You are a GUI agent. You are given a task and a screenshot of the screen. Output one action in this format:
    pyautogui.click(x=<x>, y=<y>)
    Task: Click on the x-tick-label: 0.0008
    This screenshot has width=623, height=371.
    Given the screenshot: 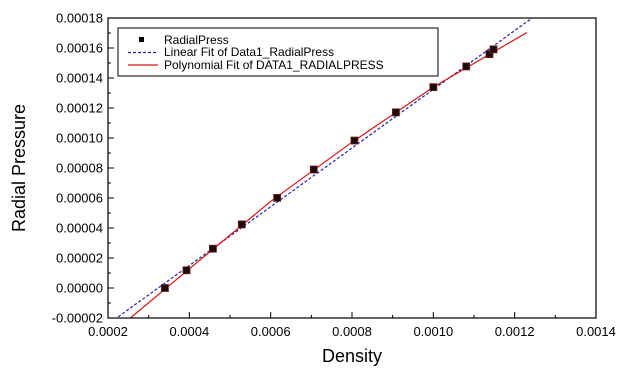 What is the action you would take?
    pyautogui.click(x=352, y=331)
    